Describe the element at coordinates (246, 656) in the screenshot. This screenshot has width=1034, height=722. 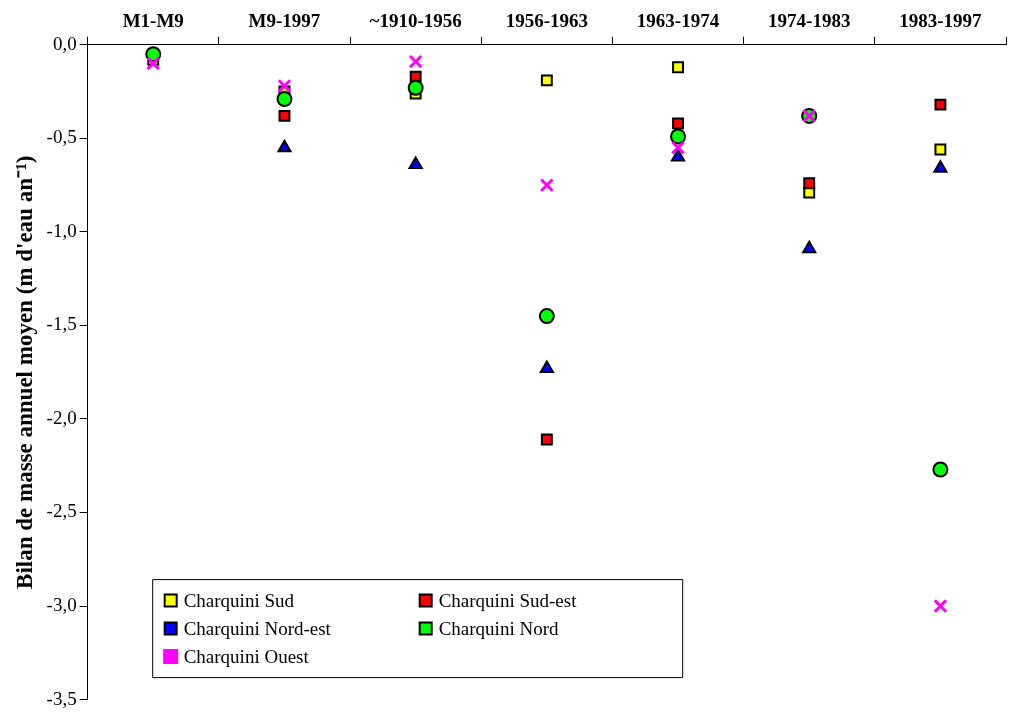
I see `legend-label: Charquini Ouest` at that location.